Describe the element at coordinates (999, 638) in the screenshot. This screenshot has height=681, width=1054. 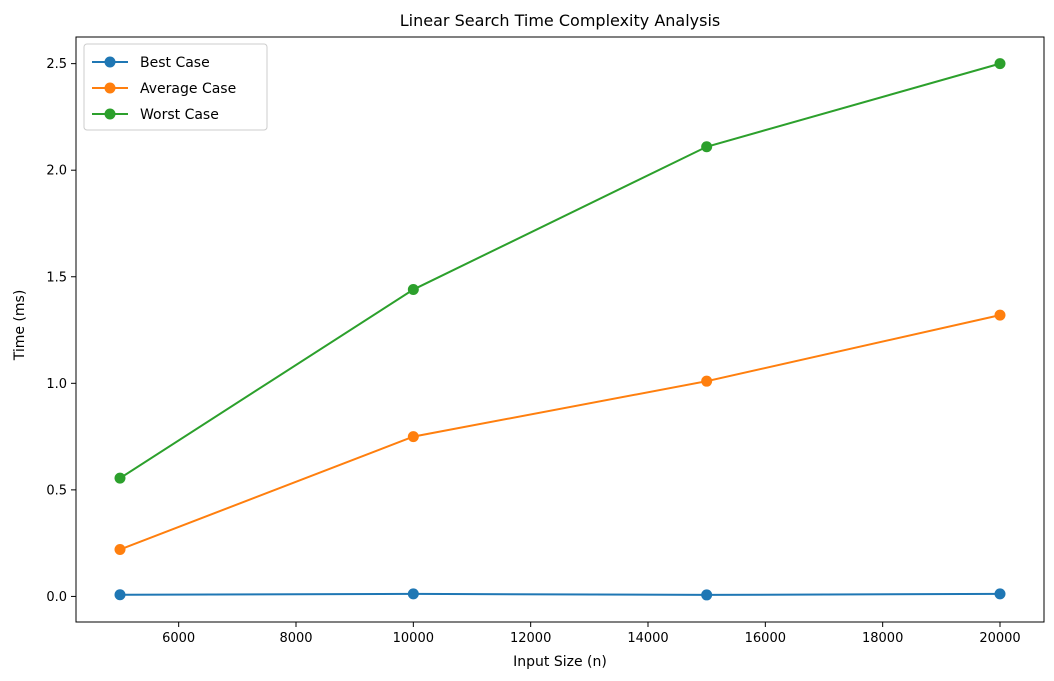
I see `x-tick-label: 20000` at that location.